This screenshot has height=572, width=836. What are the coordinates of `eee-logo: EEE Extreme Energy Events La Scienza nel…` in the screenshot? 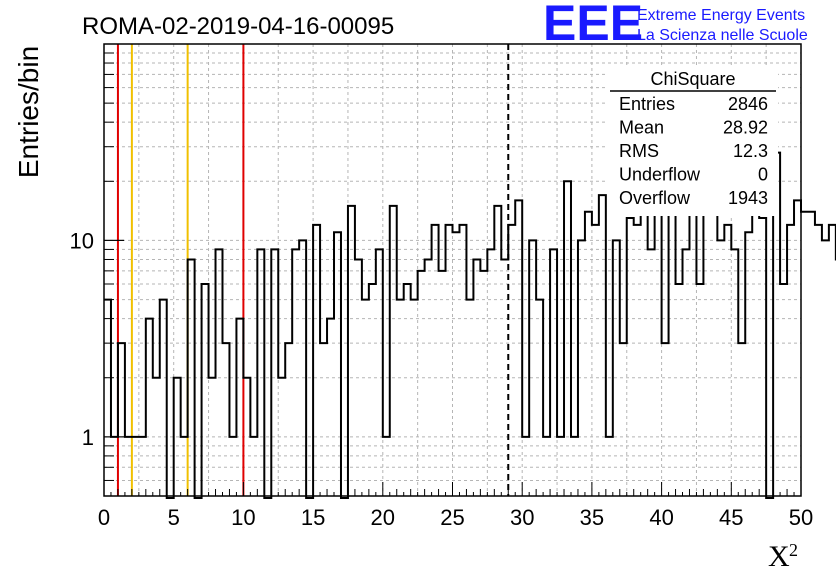 It's located at (675, 25).